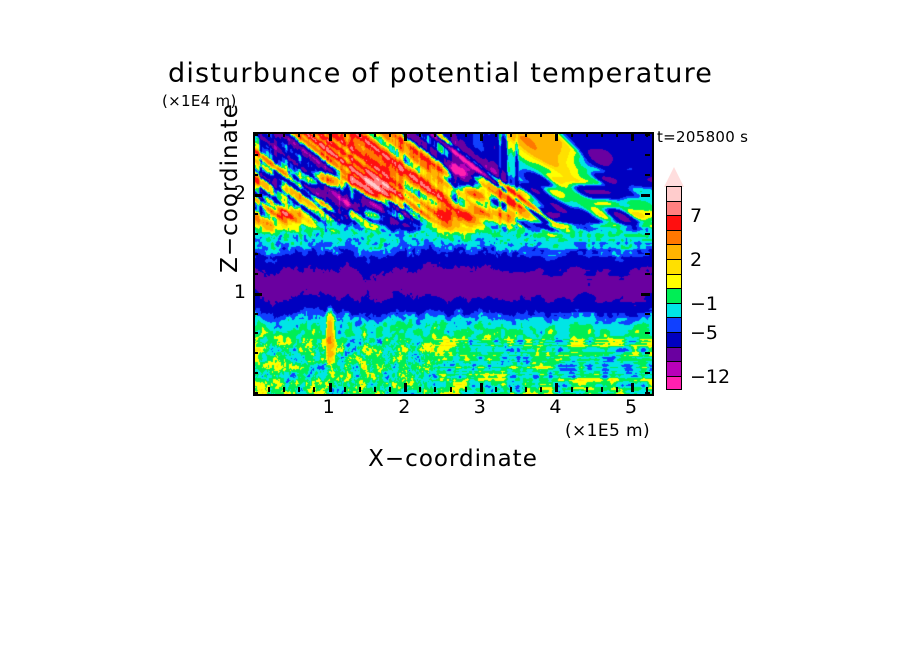  Describe the element at coordinates (710, 376) in the screenshot. I see `colorbar-tick-label: −12` at that location.